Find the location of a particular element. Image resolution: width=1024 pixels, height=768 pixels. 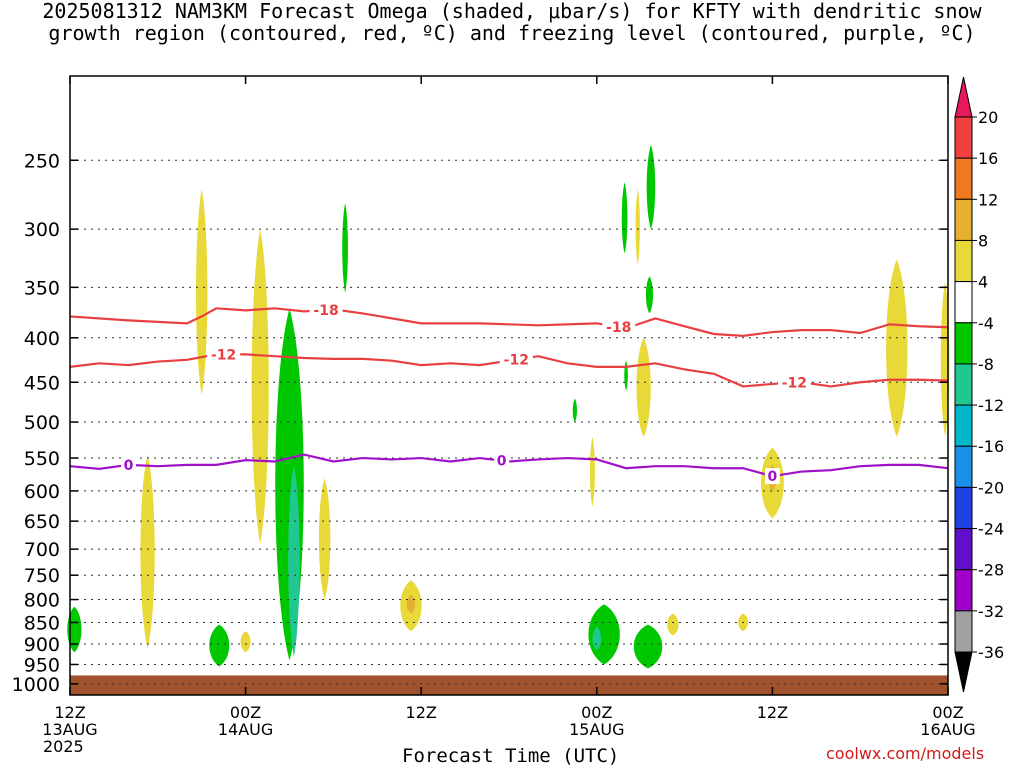

contour-label-1-2: -12 is located at coordinates (794, 384).